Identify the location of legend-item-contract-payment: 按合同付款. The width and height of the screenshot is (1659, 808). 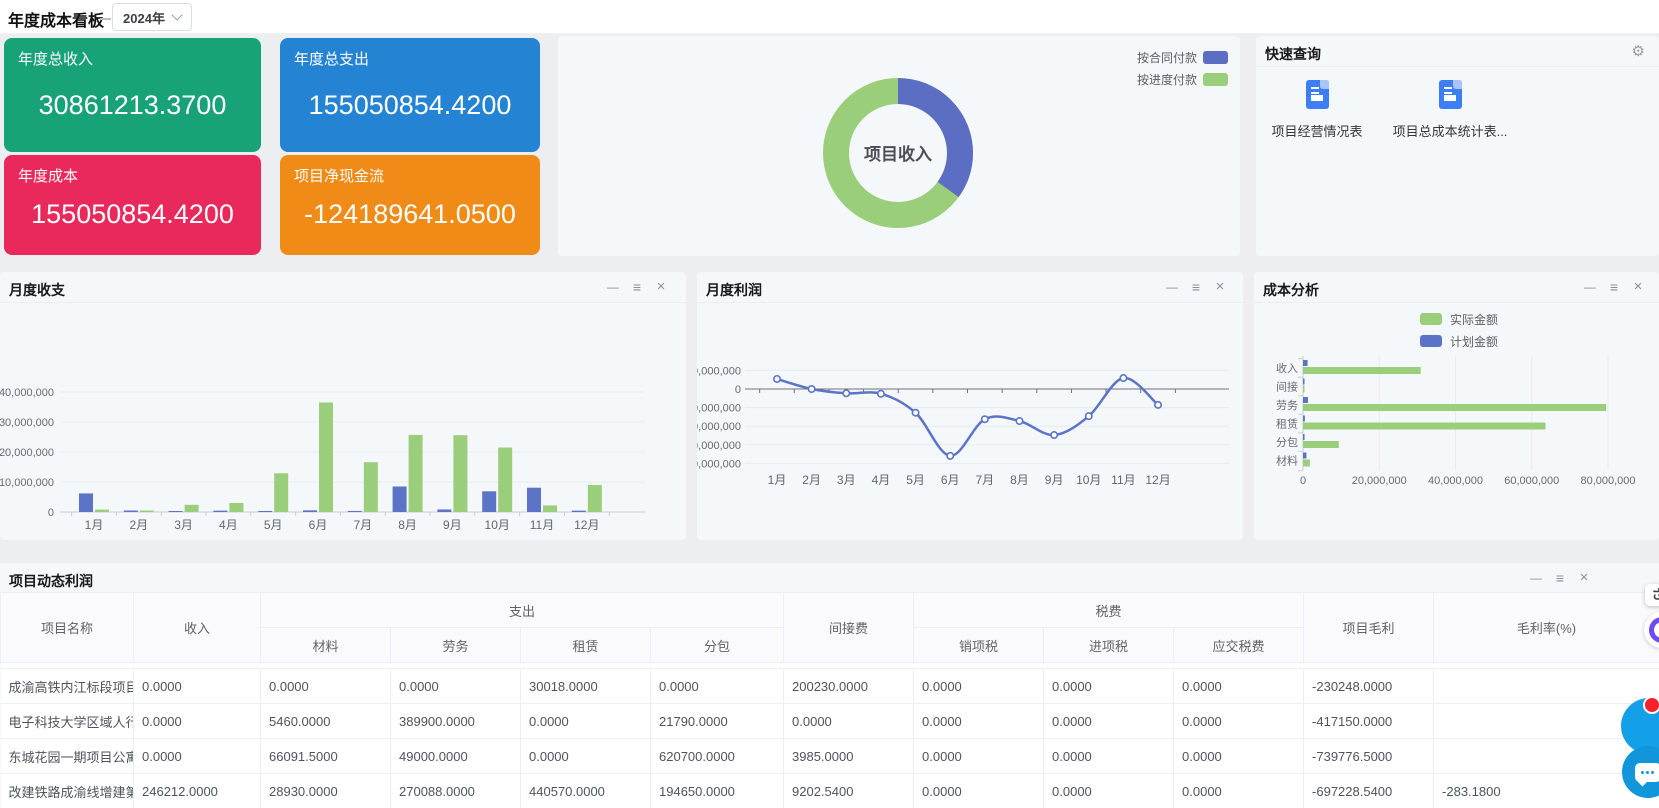
(1182, 57).